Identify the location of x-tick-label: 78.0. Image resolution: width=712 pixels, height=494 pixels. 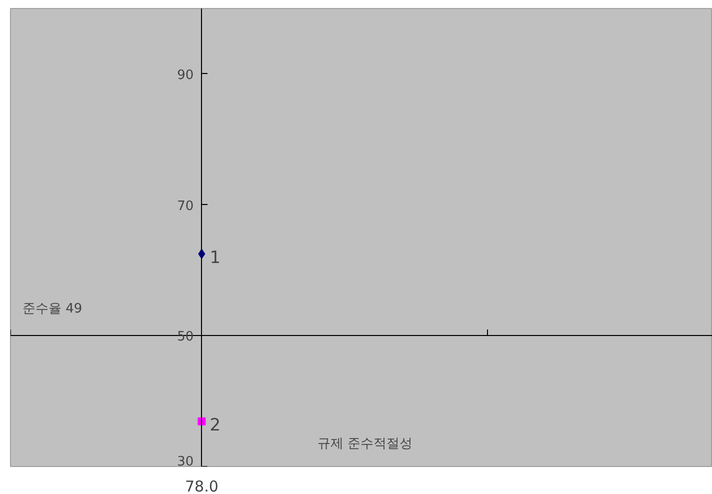
(201, 486).